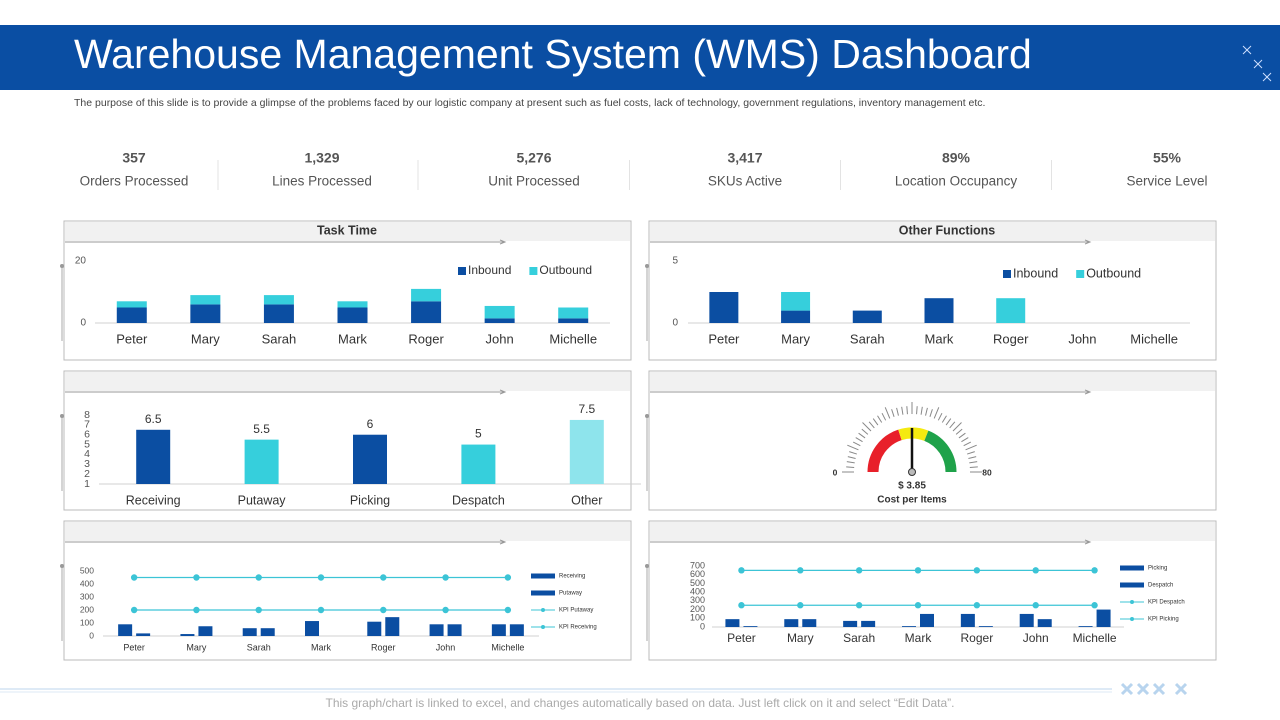 This screenshot has height=720, width=1280. Describe the element at coordinates (586, 500) in the screenshot. I see `x-tick-label: Other` at that location.